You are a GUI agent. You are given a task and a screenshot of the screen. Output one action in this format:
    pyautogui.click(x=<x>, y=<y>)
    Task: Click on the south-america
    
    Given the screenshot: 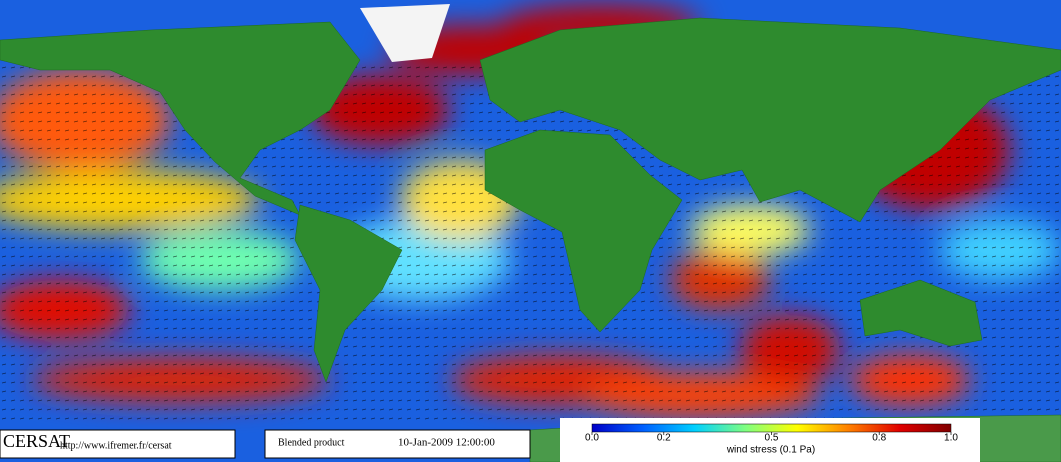 What is the action you would take?
    pyautogui.click(x=348, y=293)
    